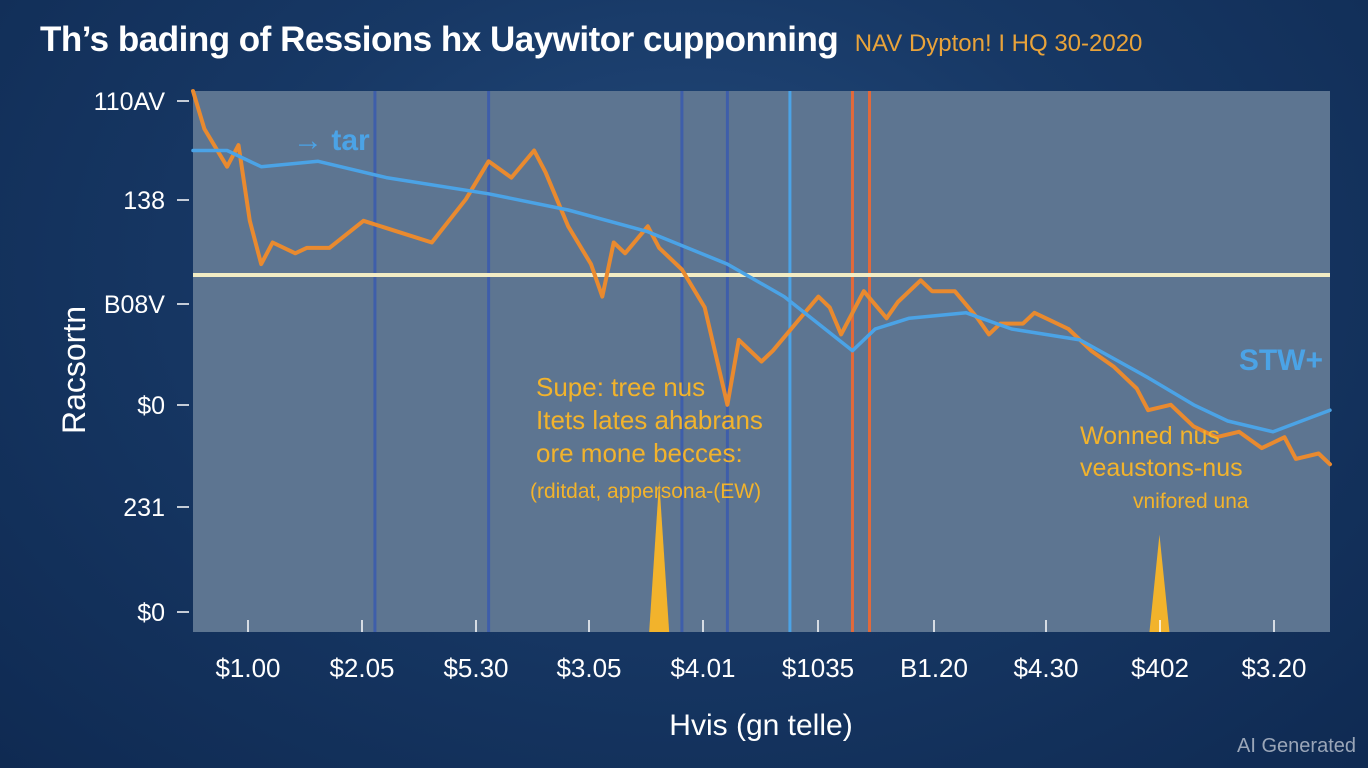 The image size is (1368, 768). Describe the element at coordinates (1191, 501) in the screenshot. I see `annotation-3-line-0: vnifored una` at that location.